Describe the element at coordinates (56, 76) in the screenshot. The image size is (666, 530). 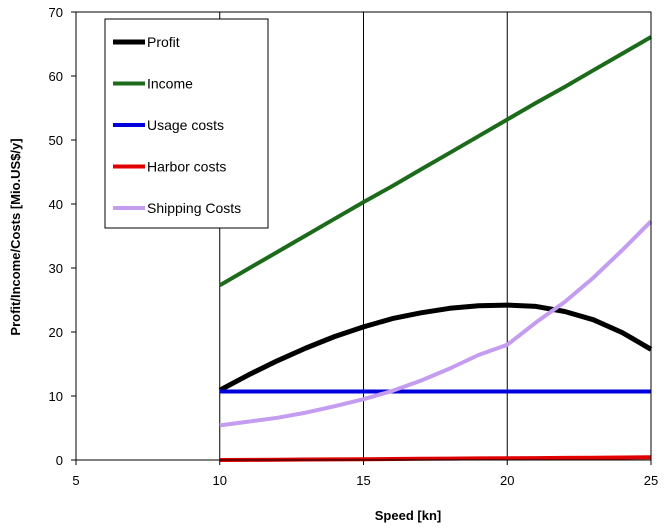
I see `y-tick-label: 60` at that location.